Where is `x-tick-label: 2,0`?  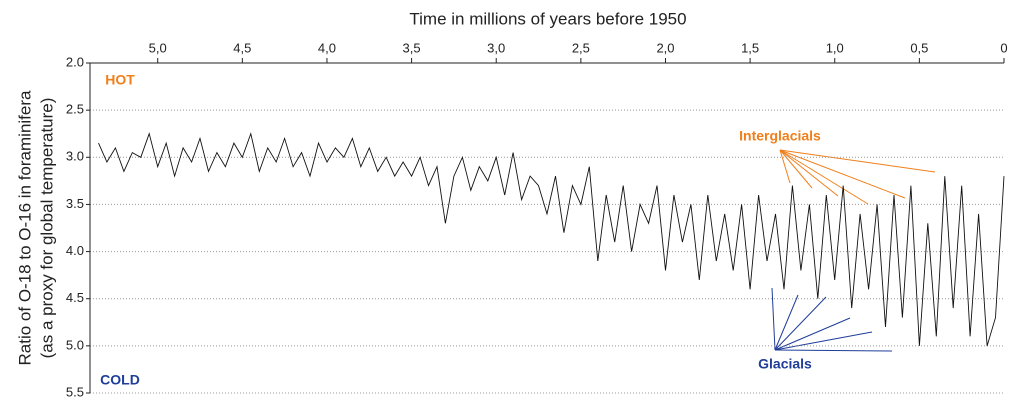 x-tick-label: 2,0 is located at coordinates (665, 47).